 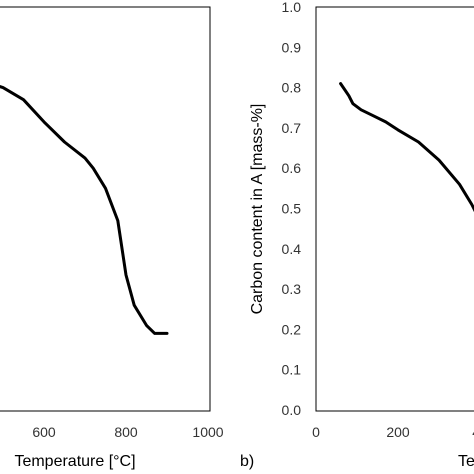 I want to click on panel-b-y-tick-label: 0.9, so click(x=292, y=47).